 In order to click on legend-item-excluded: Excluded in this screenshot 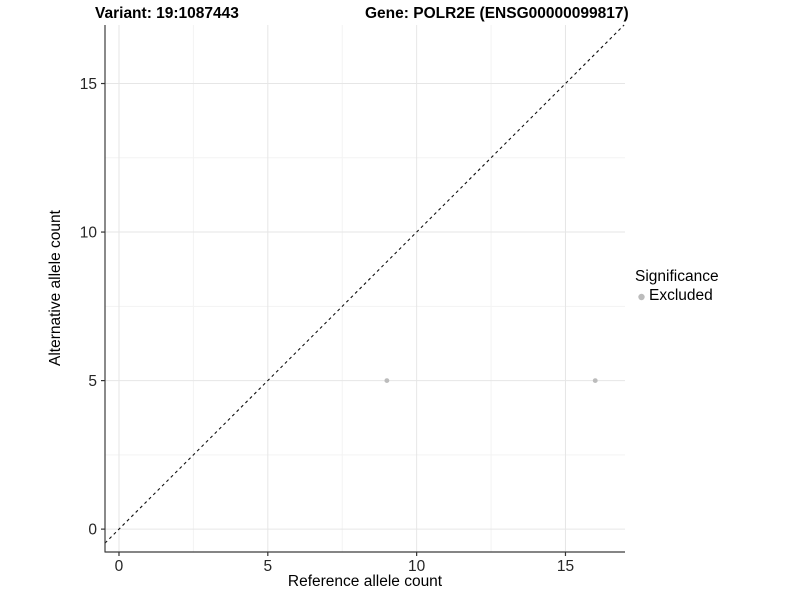, I will do `click(677, 296)`.